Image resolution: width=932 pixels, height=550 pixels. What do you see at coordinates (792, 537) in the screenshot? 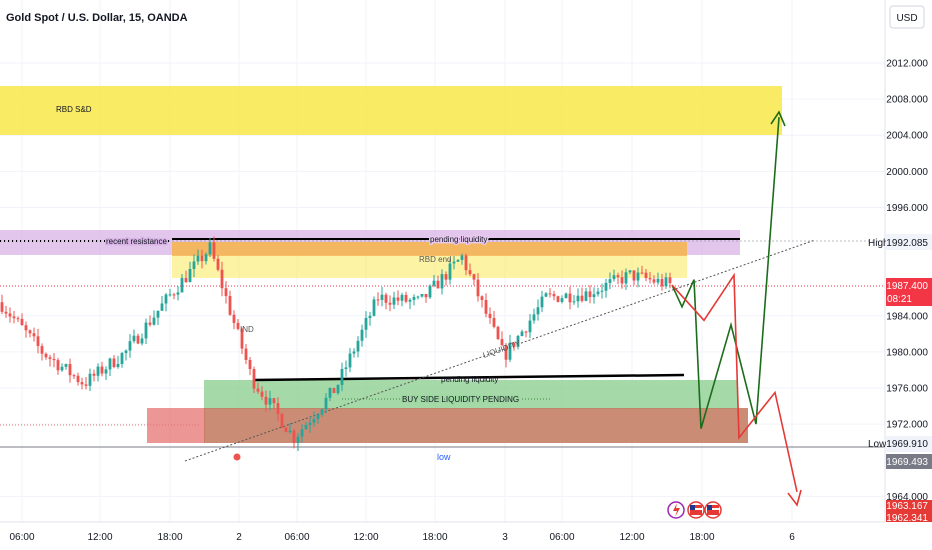
I see `time-tick-11: 6` at bounding box center [792, 537].